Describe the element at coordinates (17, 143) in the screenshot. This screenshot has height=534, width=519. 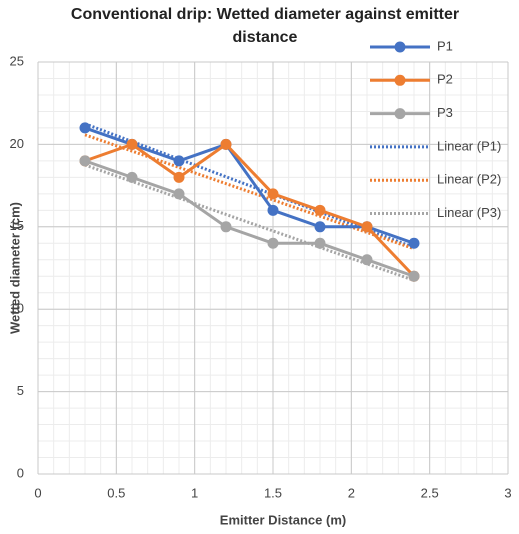
I see `y-tick-label: 20` at that location.